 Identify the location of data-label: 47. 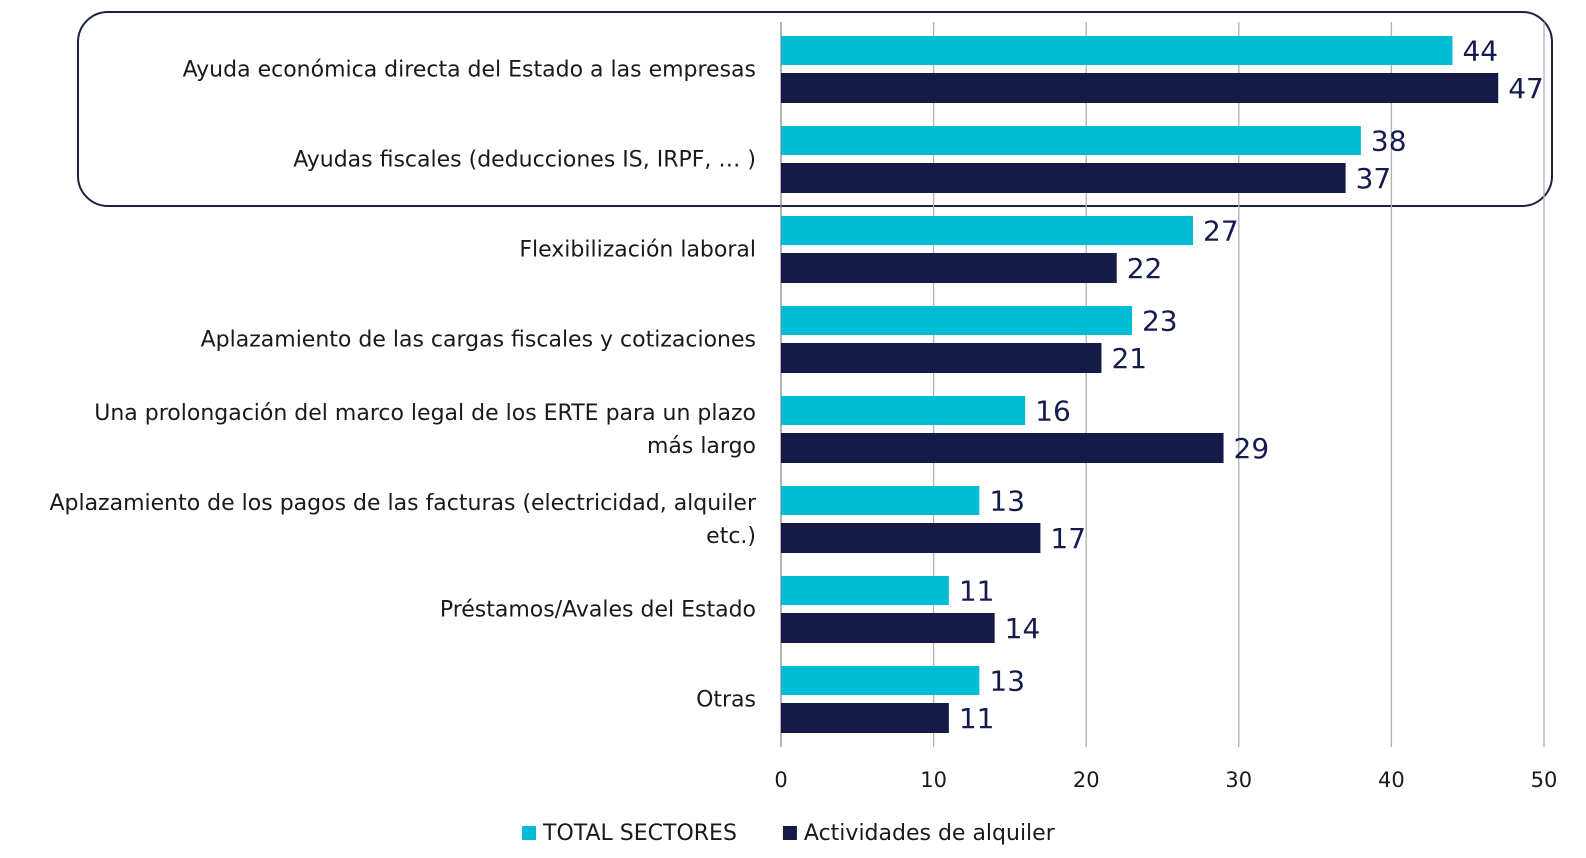
(1526, 88).